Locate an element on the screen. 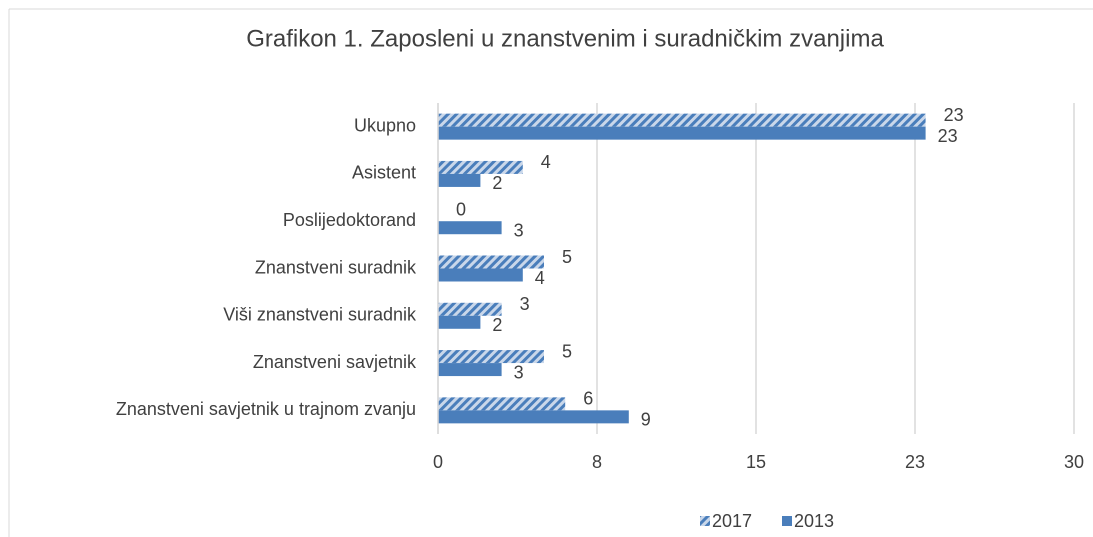 The width and height of the screenshot is (1093, 537). x-tick-label: 8 is located at coordinates (597, 462).